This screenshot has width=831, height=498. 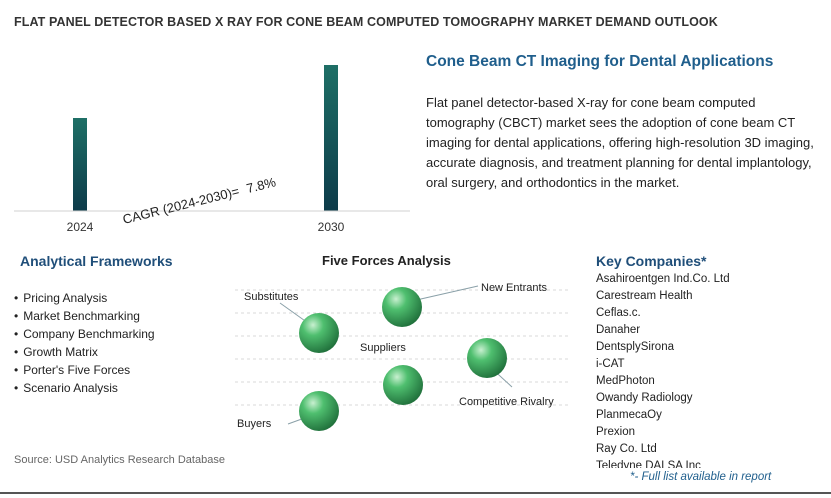 I want to click on list-item: MedPhoton, so click(x=625, y=381).